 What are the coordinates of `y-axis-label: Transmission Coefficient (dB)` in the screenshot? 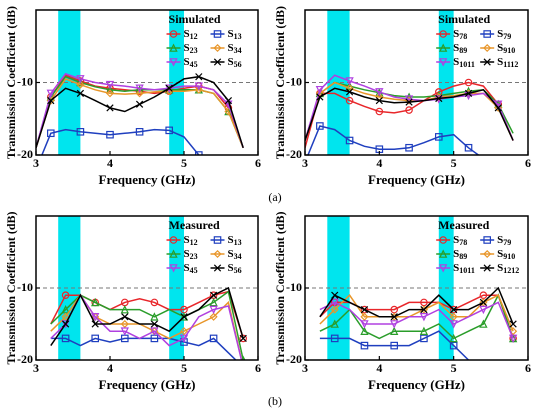 It's located at (11, 82).